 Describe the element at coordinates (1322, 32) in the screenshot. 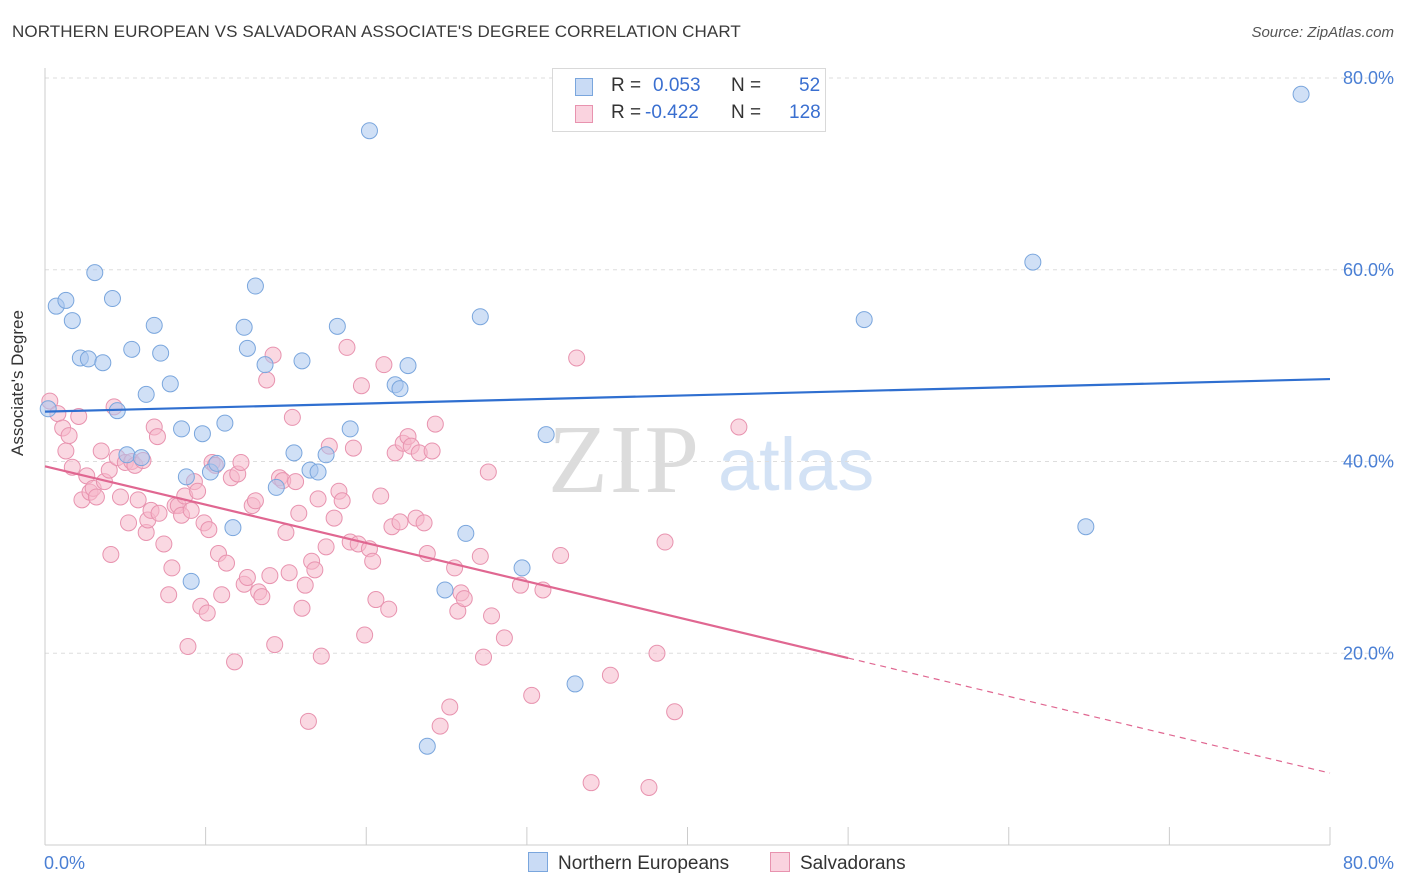

I see `source-label: Source: ZipAtlas.com` at that location.